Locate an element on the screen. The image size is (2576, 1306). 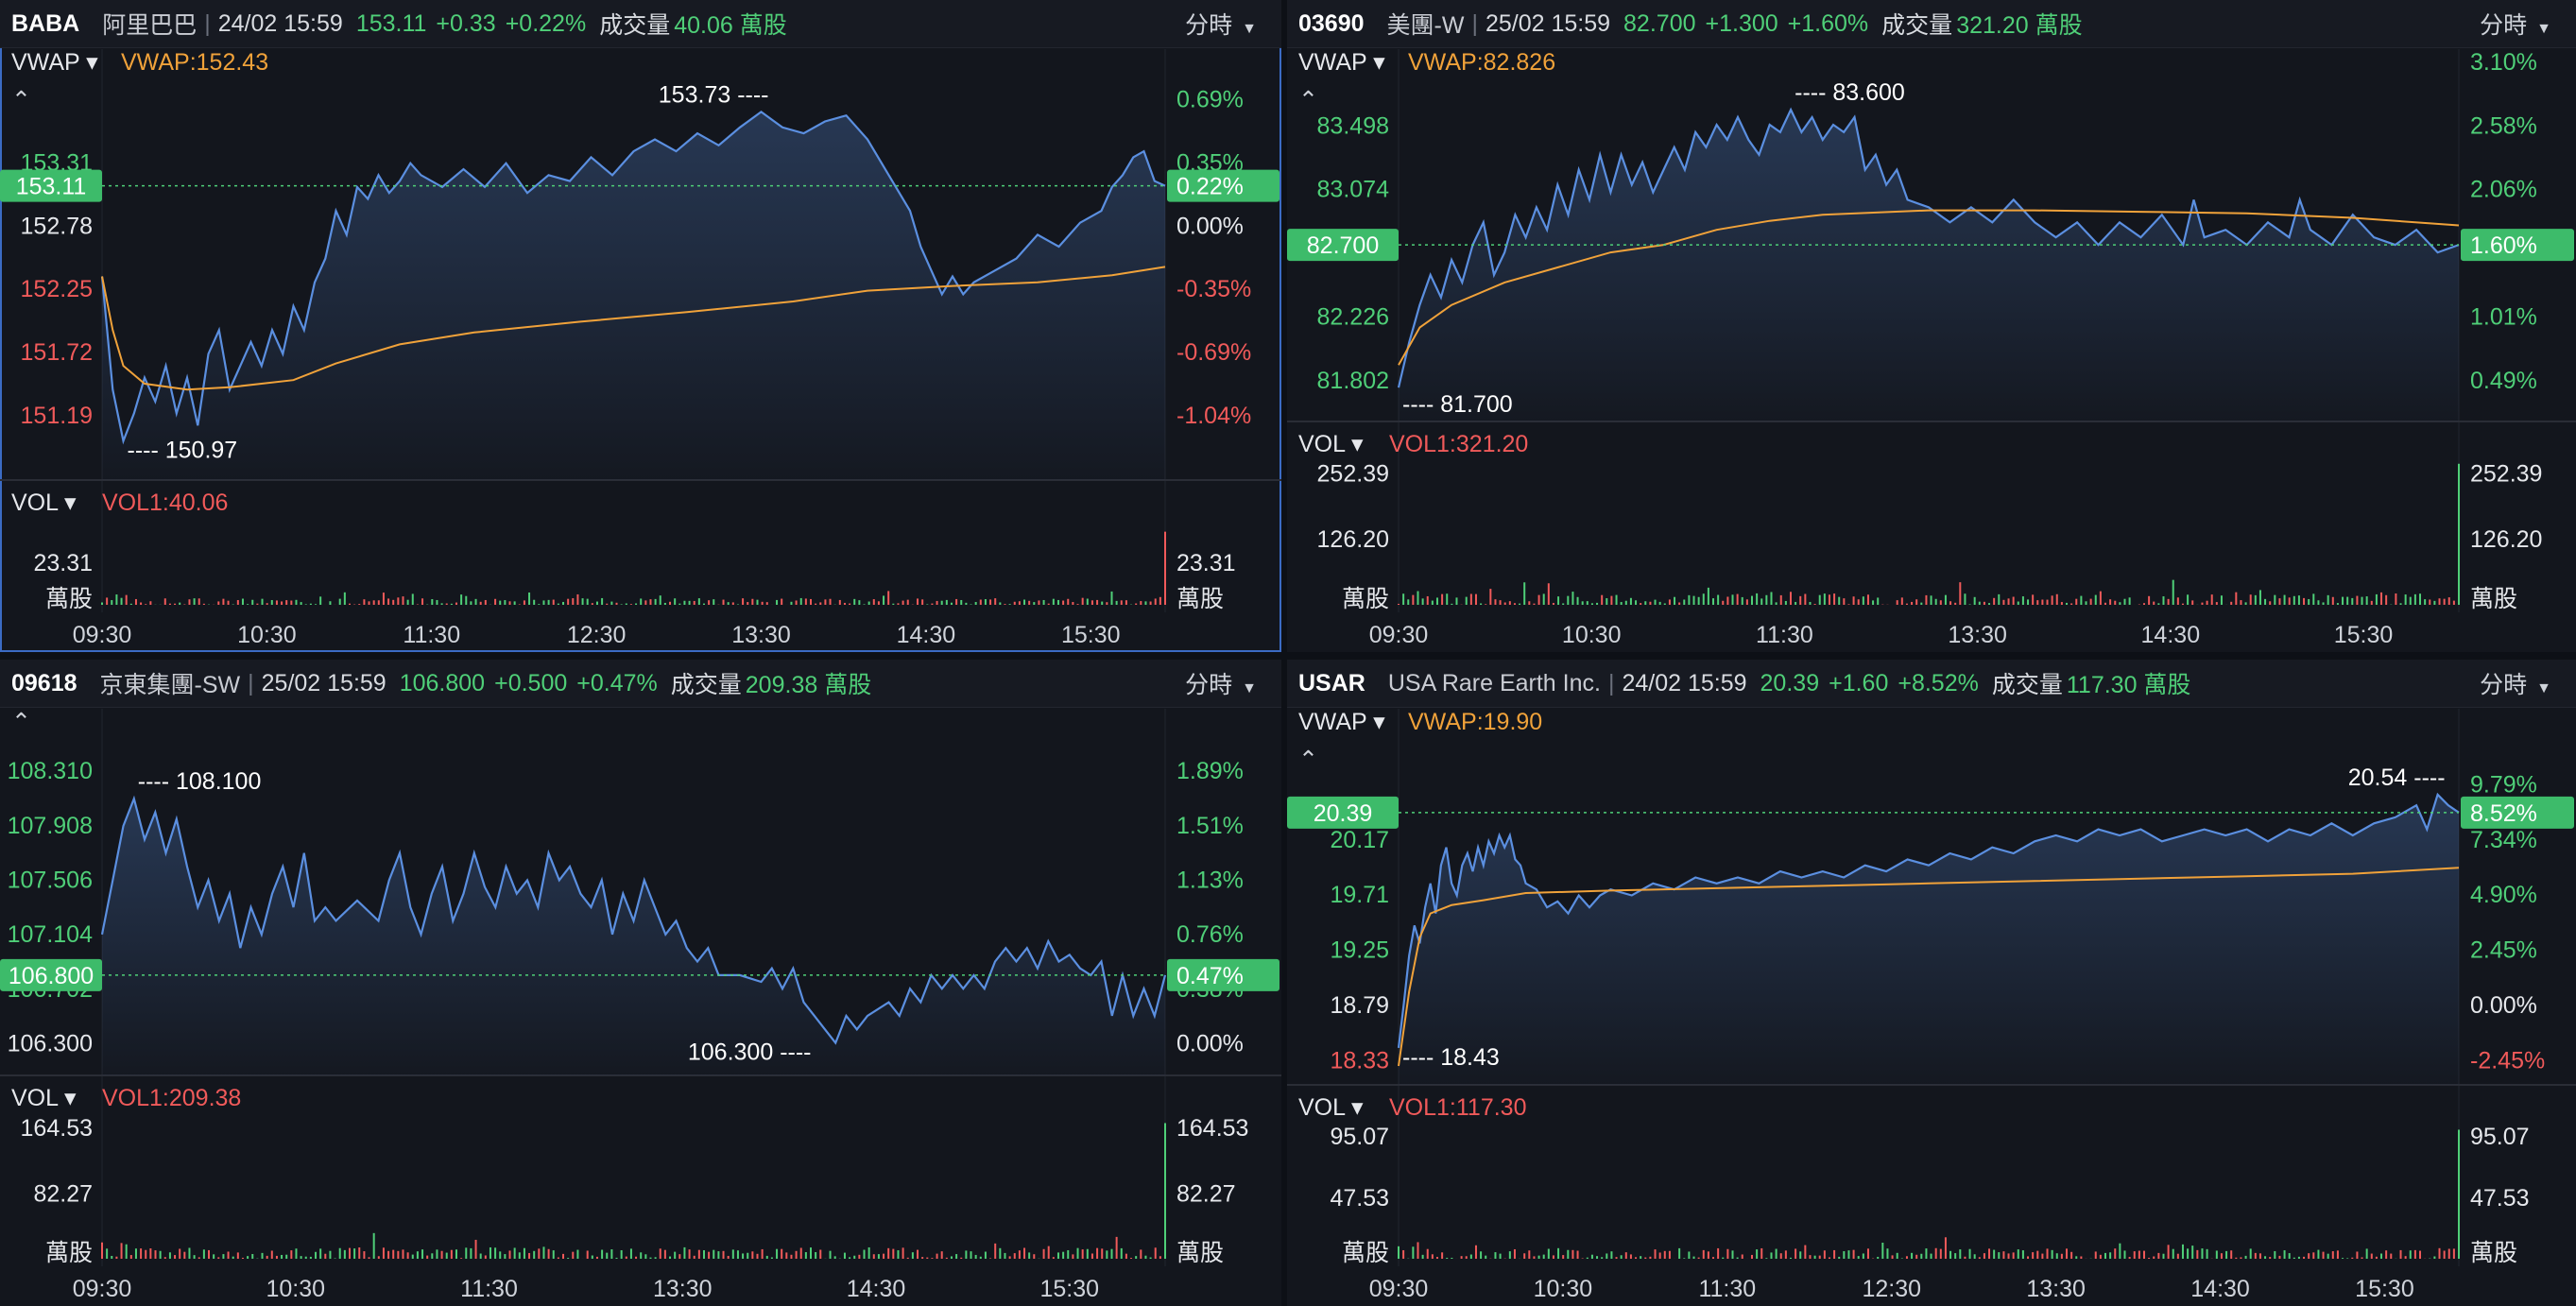
vwap-line is located at coordinates (633, 328).